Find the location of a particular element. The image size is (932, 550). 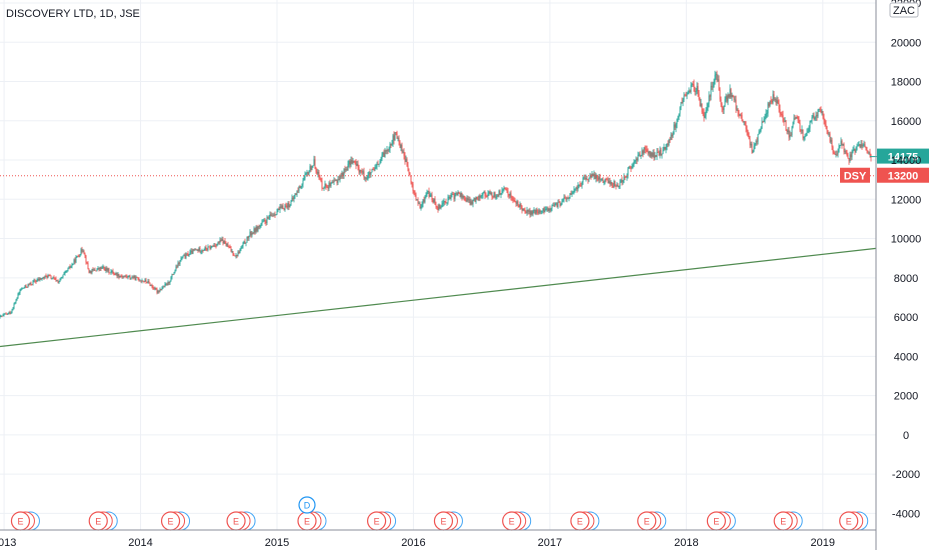

symbol-tag: DSY is located at coordinates (855, 175).